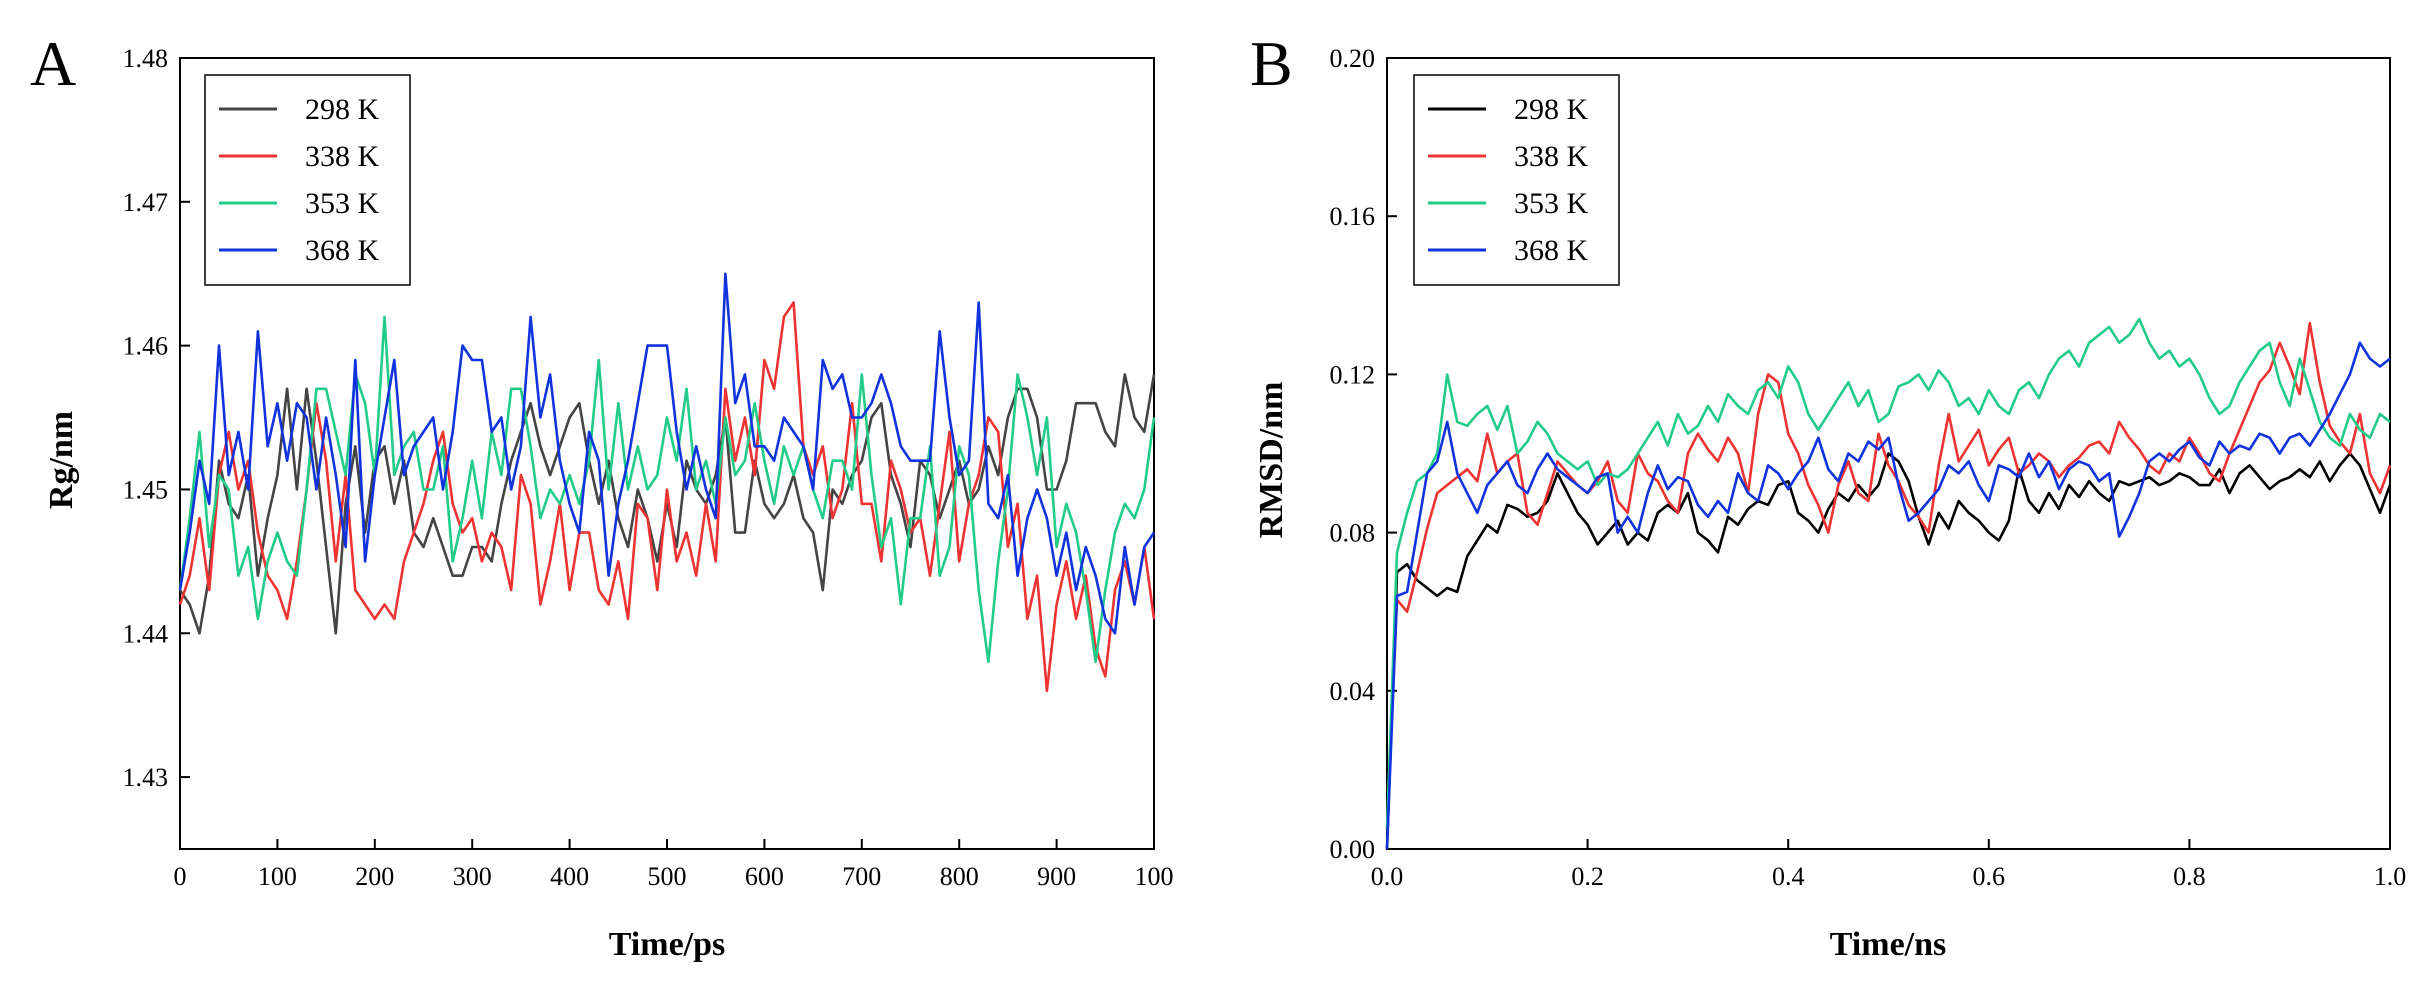 The height and width of the screenshot is (990, 2427). What do you see at coordinates (861, 876) in the screenshot?
I see `x-tick-label-a: 700` at bounding box center [861, 876].